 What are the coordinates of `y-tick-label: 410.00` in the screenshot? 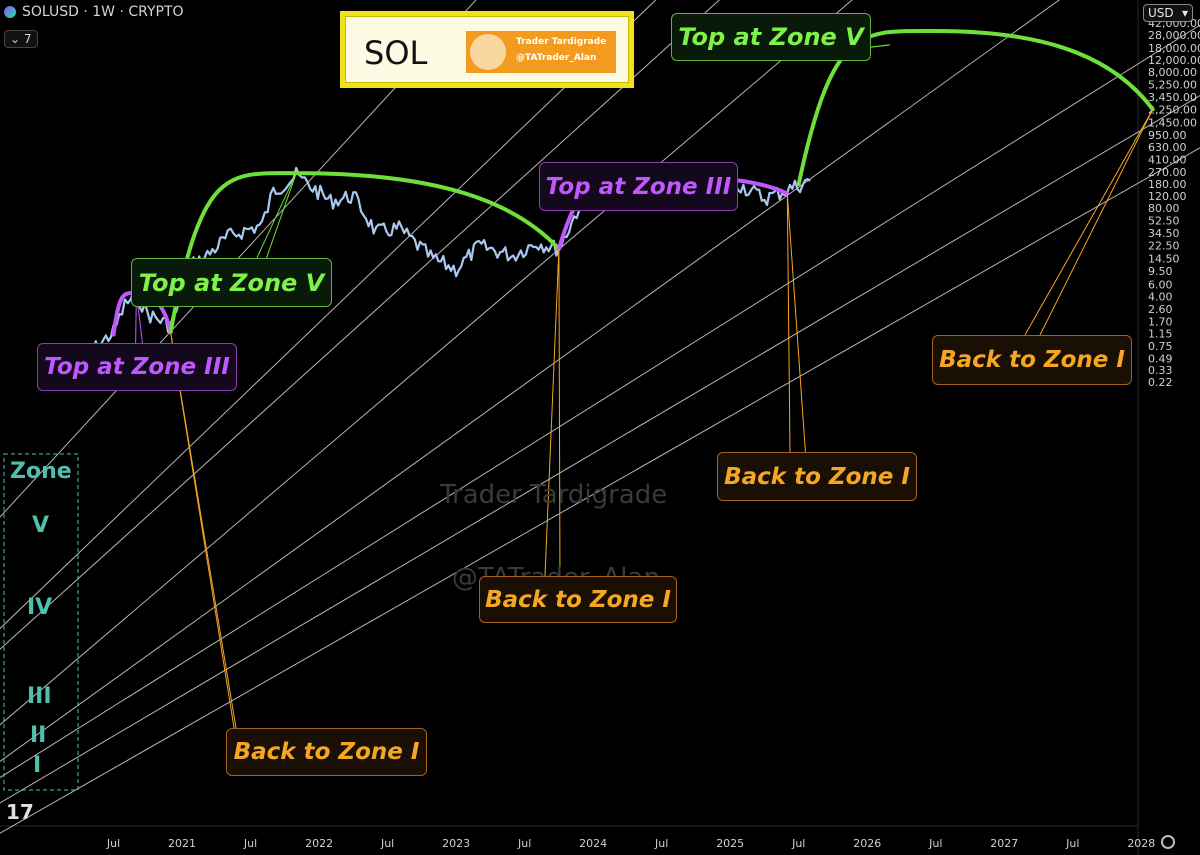 It's located at (1167, 160).